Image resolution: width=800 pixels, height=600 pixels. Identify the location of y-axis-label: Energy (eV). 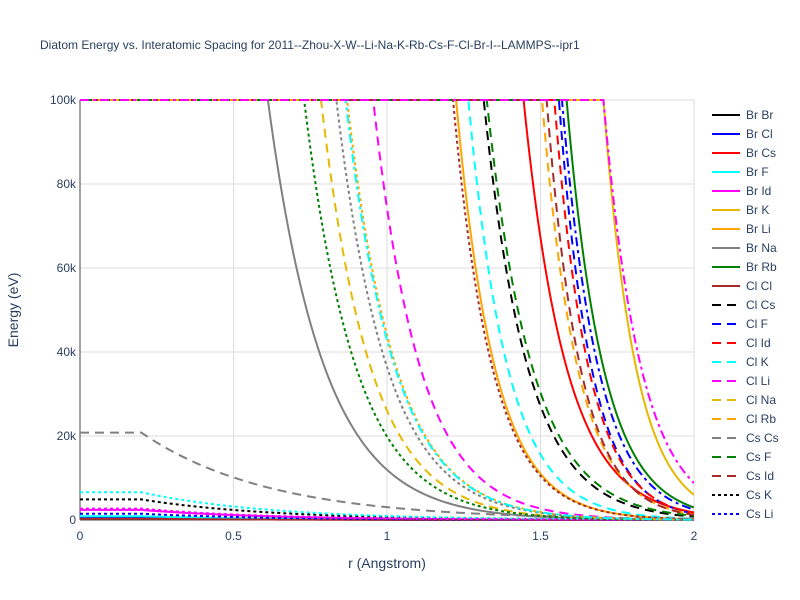
(13, 310).